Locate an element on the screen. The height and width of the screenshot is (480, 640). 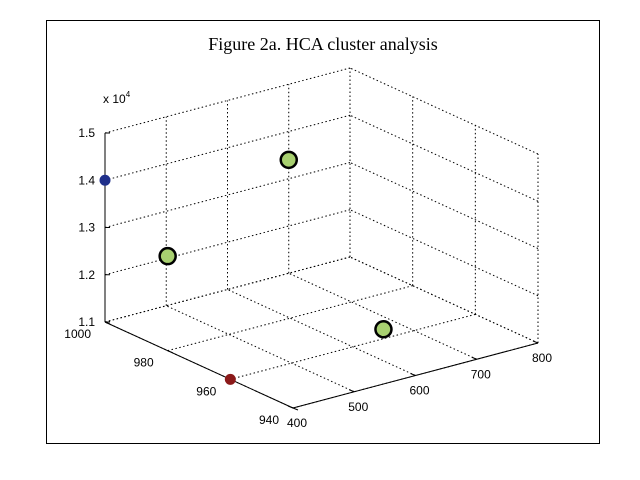
z-multiplier-exponent: 4 is located at coordinates (128, 94).